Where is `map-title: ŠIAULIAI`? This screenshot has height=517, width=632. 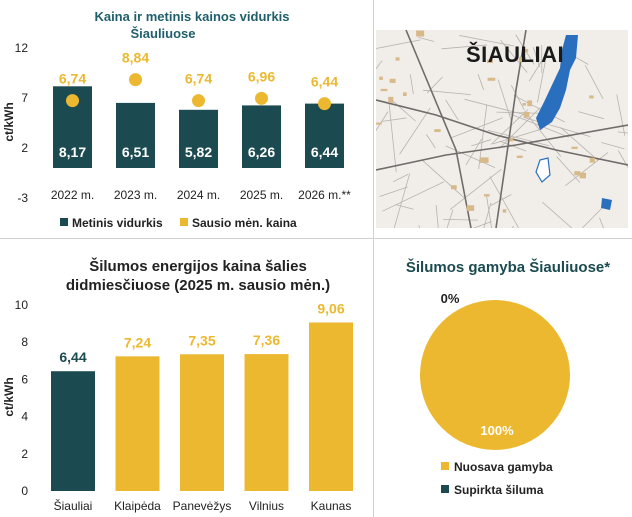 map-title: ŠIAULIAI is located at coordinates (515, 54).